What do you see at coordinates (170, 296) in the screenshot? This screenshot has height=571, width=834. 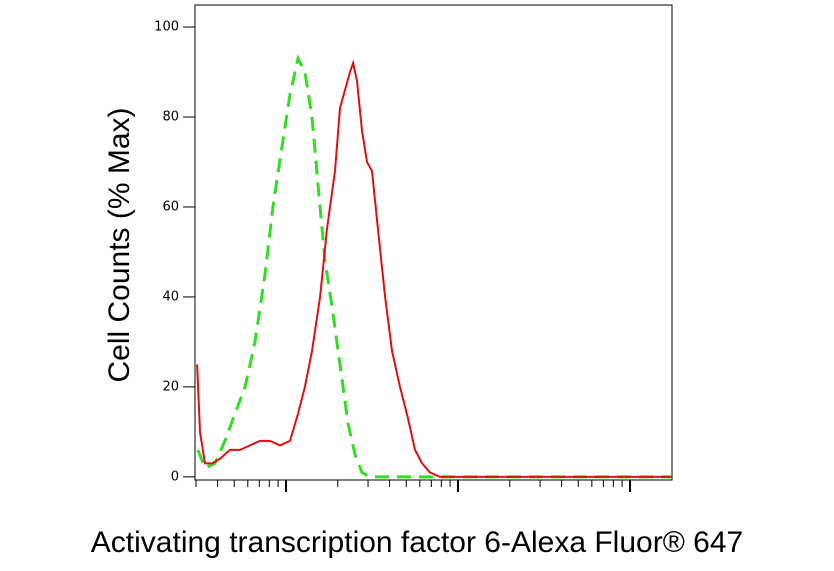 I see `y-tick-label: 40` at bounding box center [170, 296].